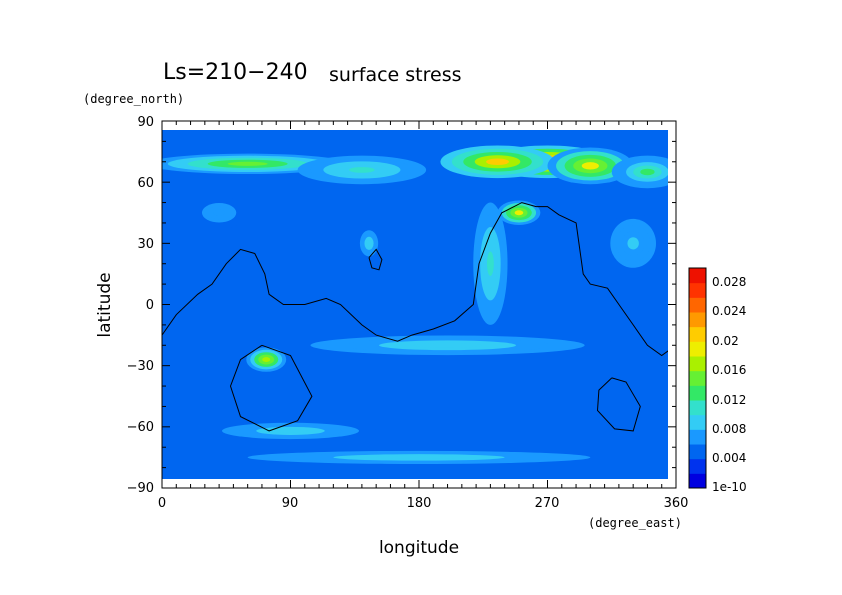 The image size is (842, 595). What do you see at coordinates (395, 75) in the screenshot?
I see `chart-subtitle: surface stress` at bounding box center [395, 75].